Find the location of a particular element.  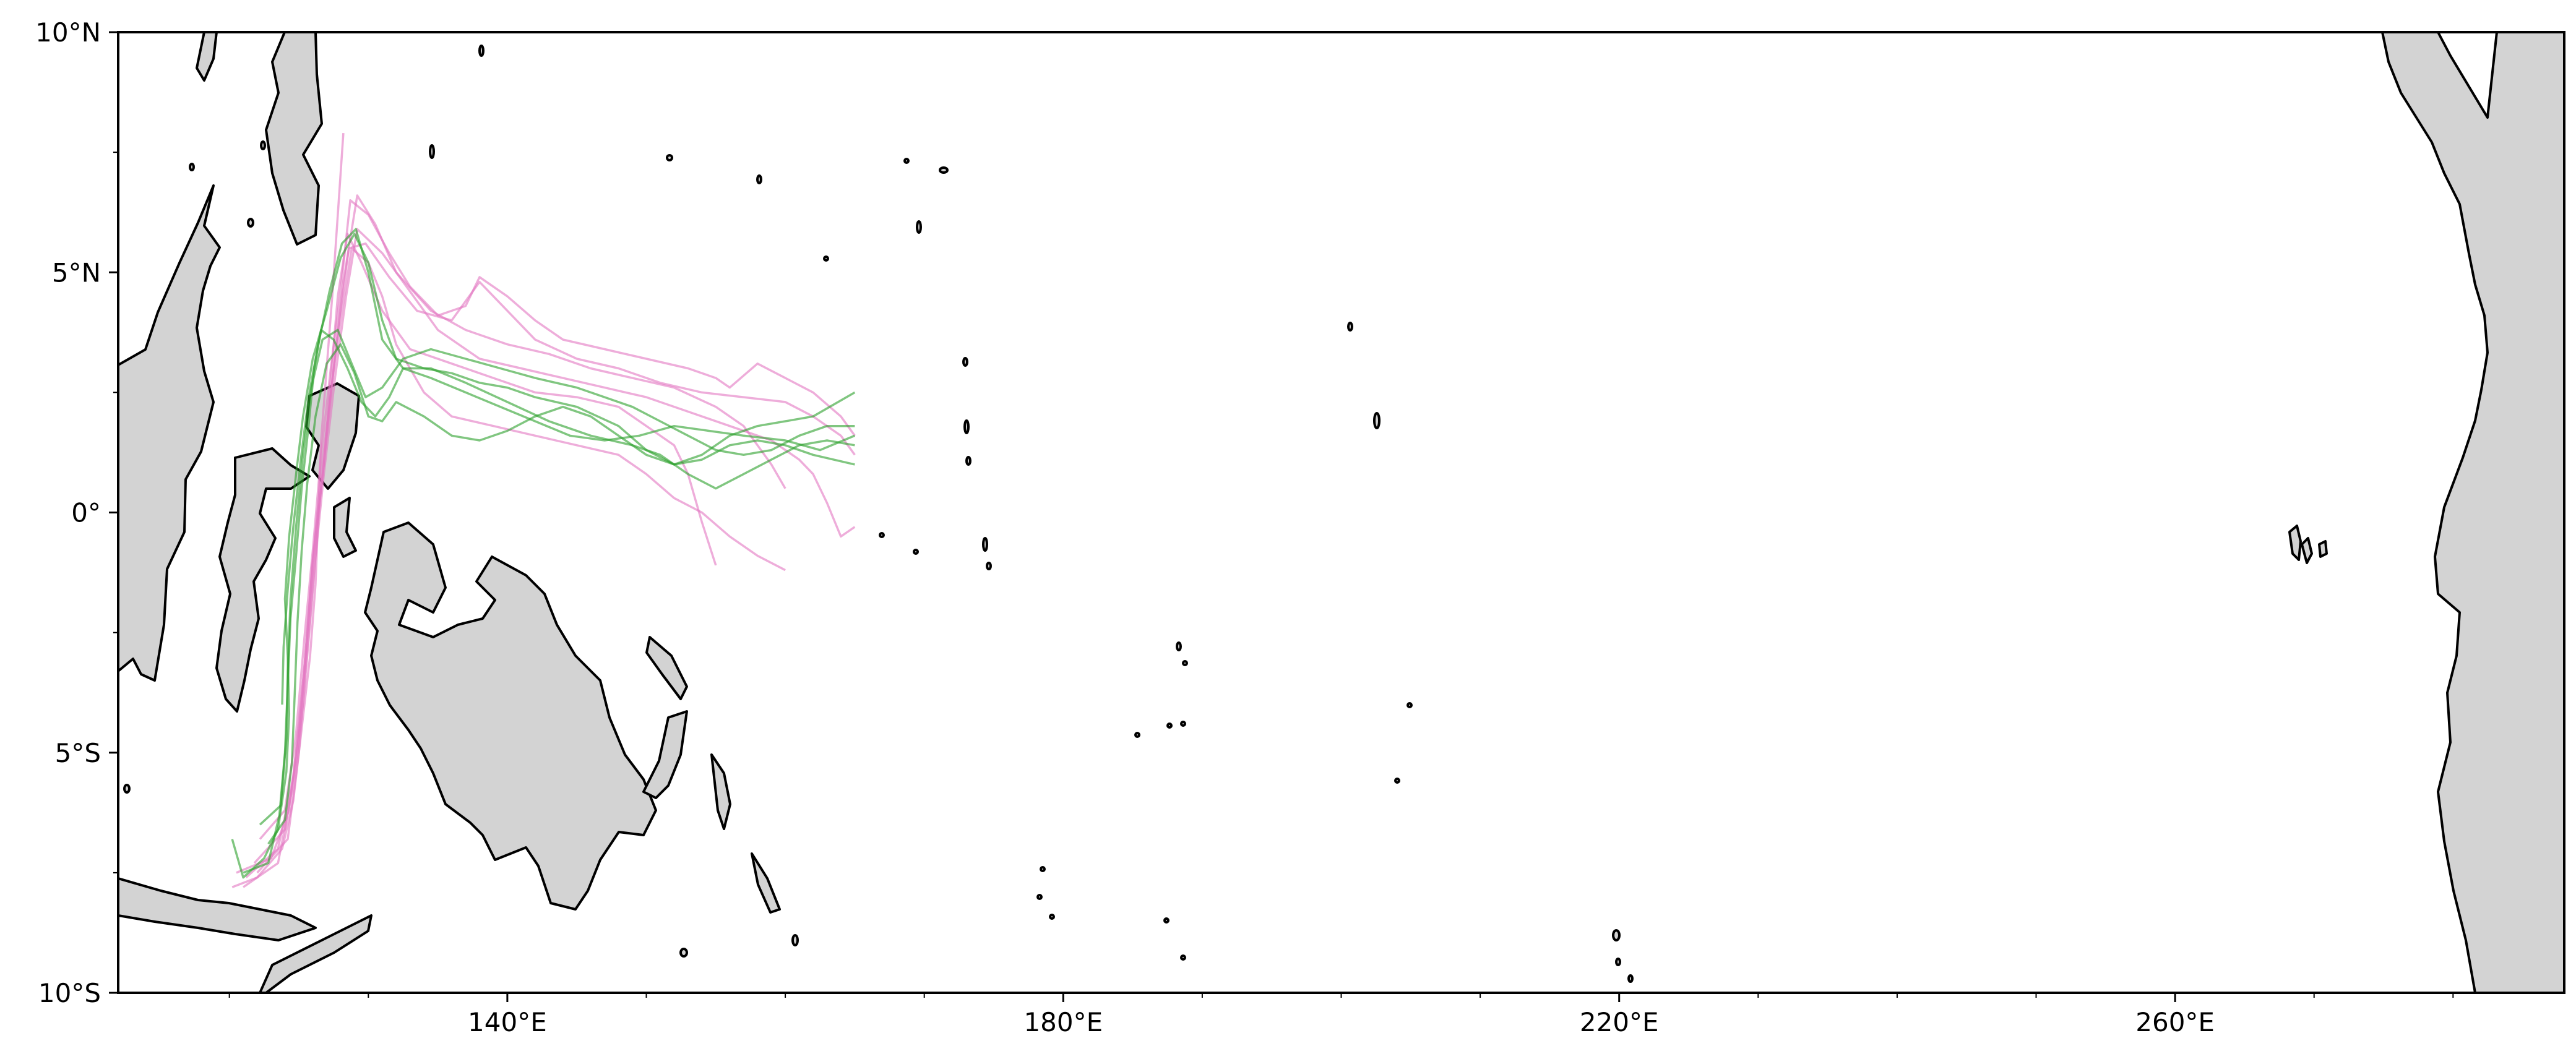

land-halmahera is located at coordinates (345, 527).